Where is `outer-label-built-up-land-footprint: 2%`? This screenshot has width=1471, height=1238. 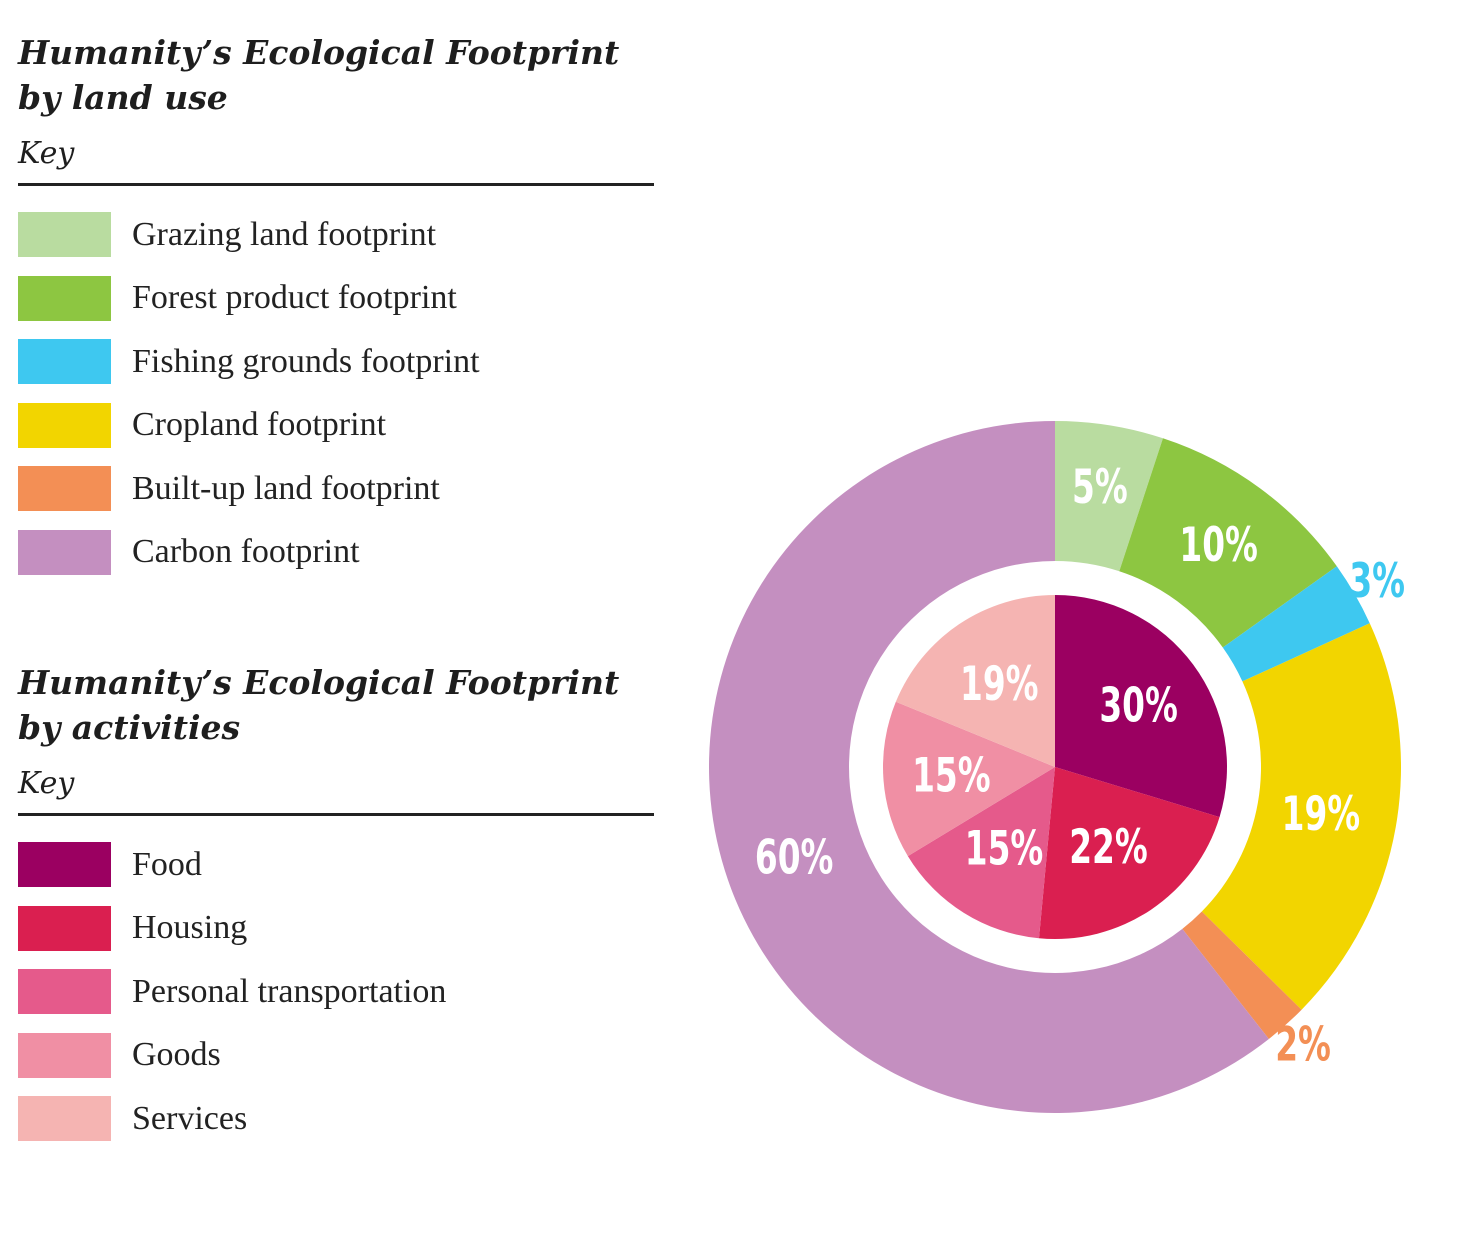 outer-label-built-up-land-footprint: 2% is located at coordinates (1303, 1044).